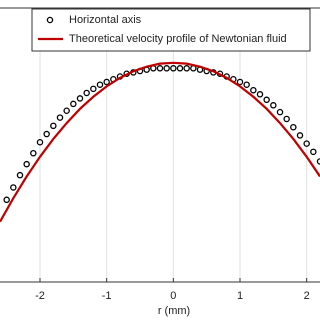  I want to click on x-axis-label: r (mm), so click(174, 311).